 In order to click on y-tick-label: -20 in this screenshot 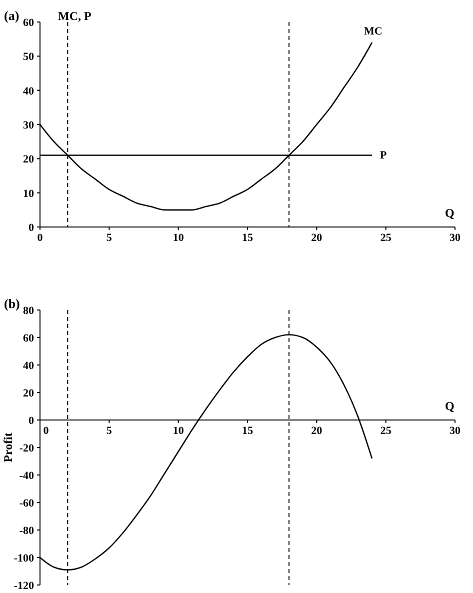, I will do `click(26, 448)`.